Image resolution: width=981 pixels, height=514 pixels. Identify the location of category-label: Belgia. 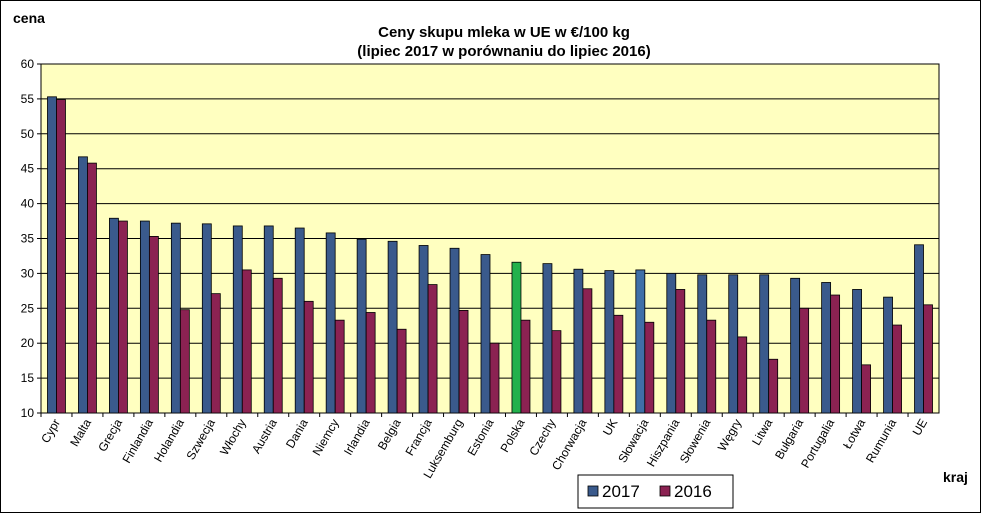
(389, 434).